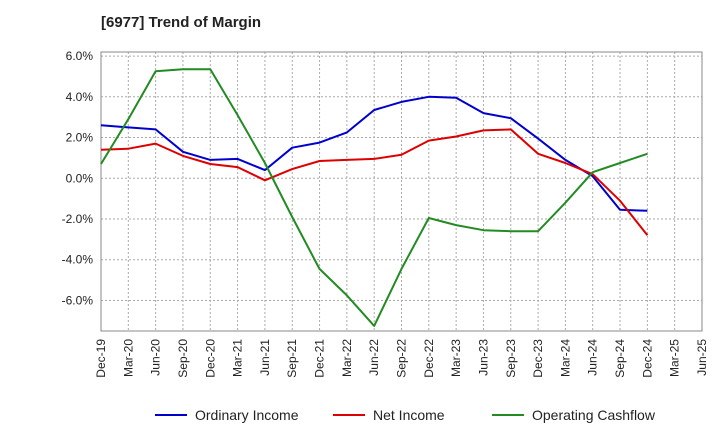  I want to click on y-tick-label: 0.0%, so click(80, 178).